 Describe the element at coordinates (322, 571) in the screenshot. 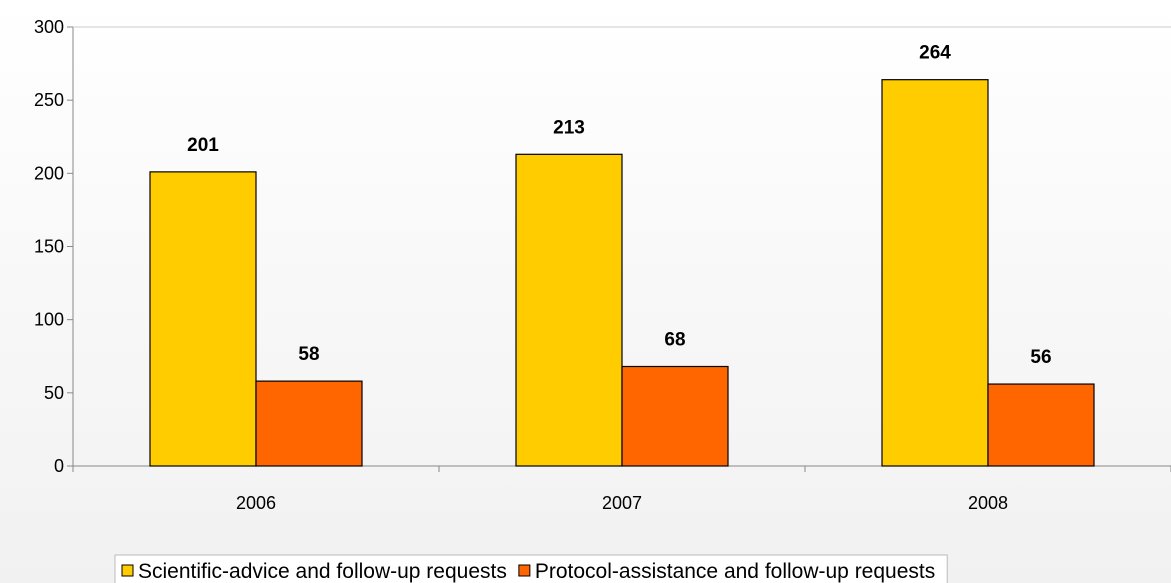

I see `legend-label: Scientific-advice and follow-up requests` at that location.